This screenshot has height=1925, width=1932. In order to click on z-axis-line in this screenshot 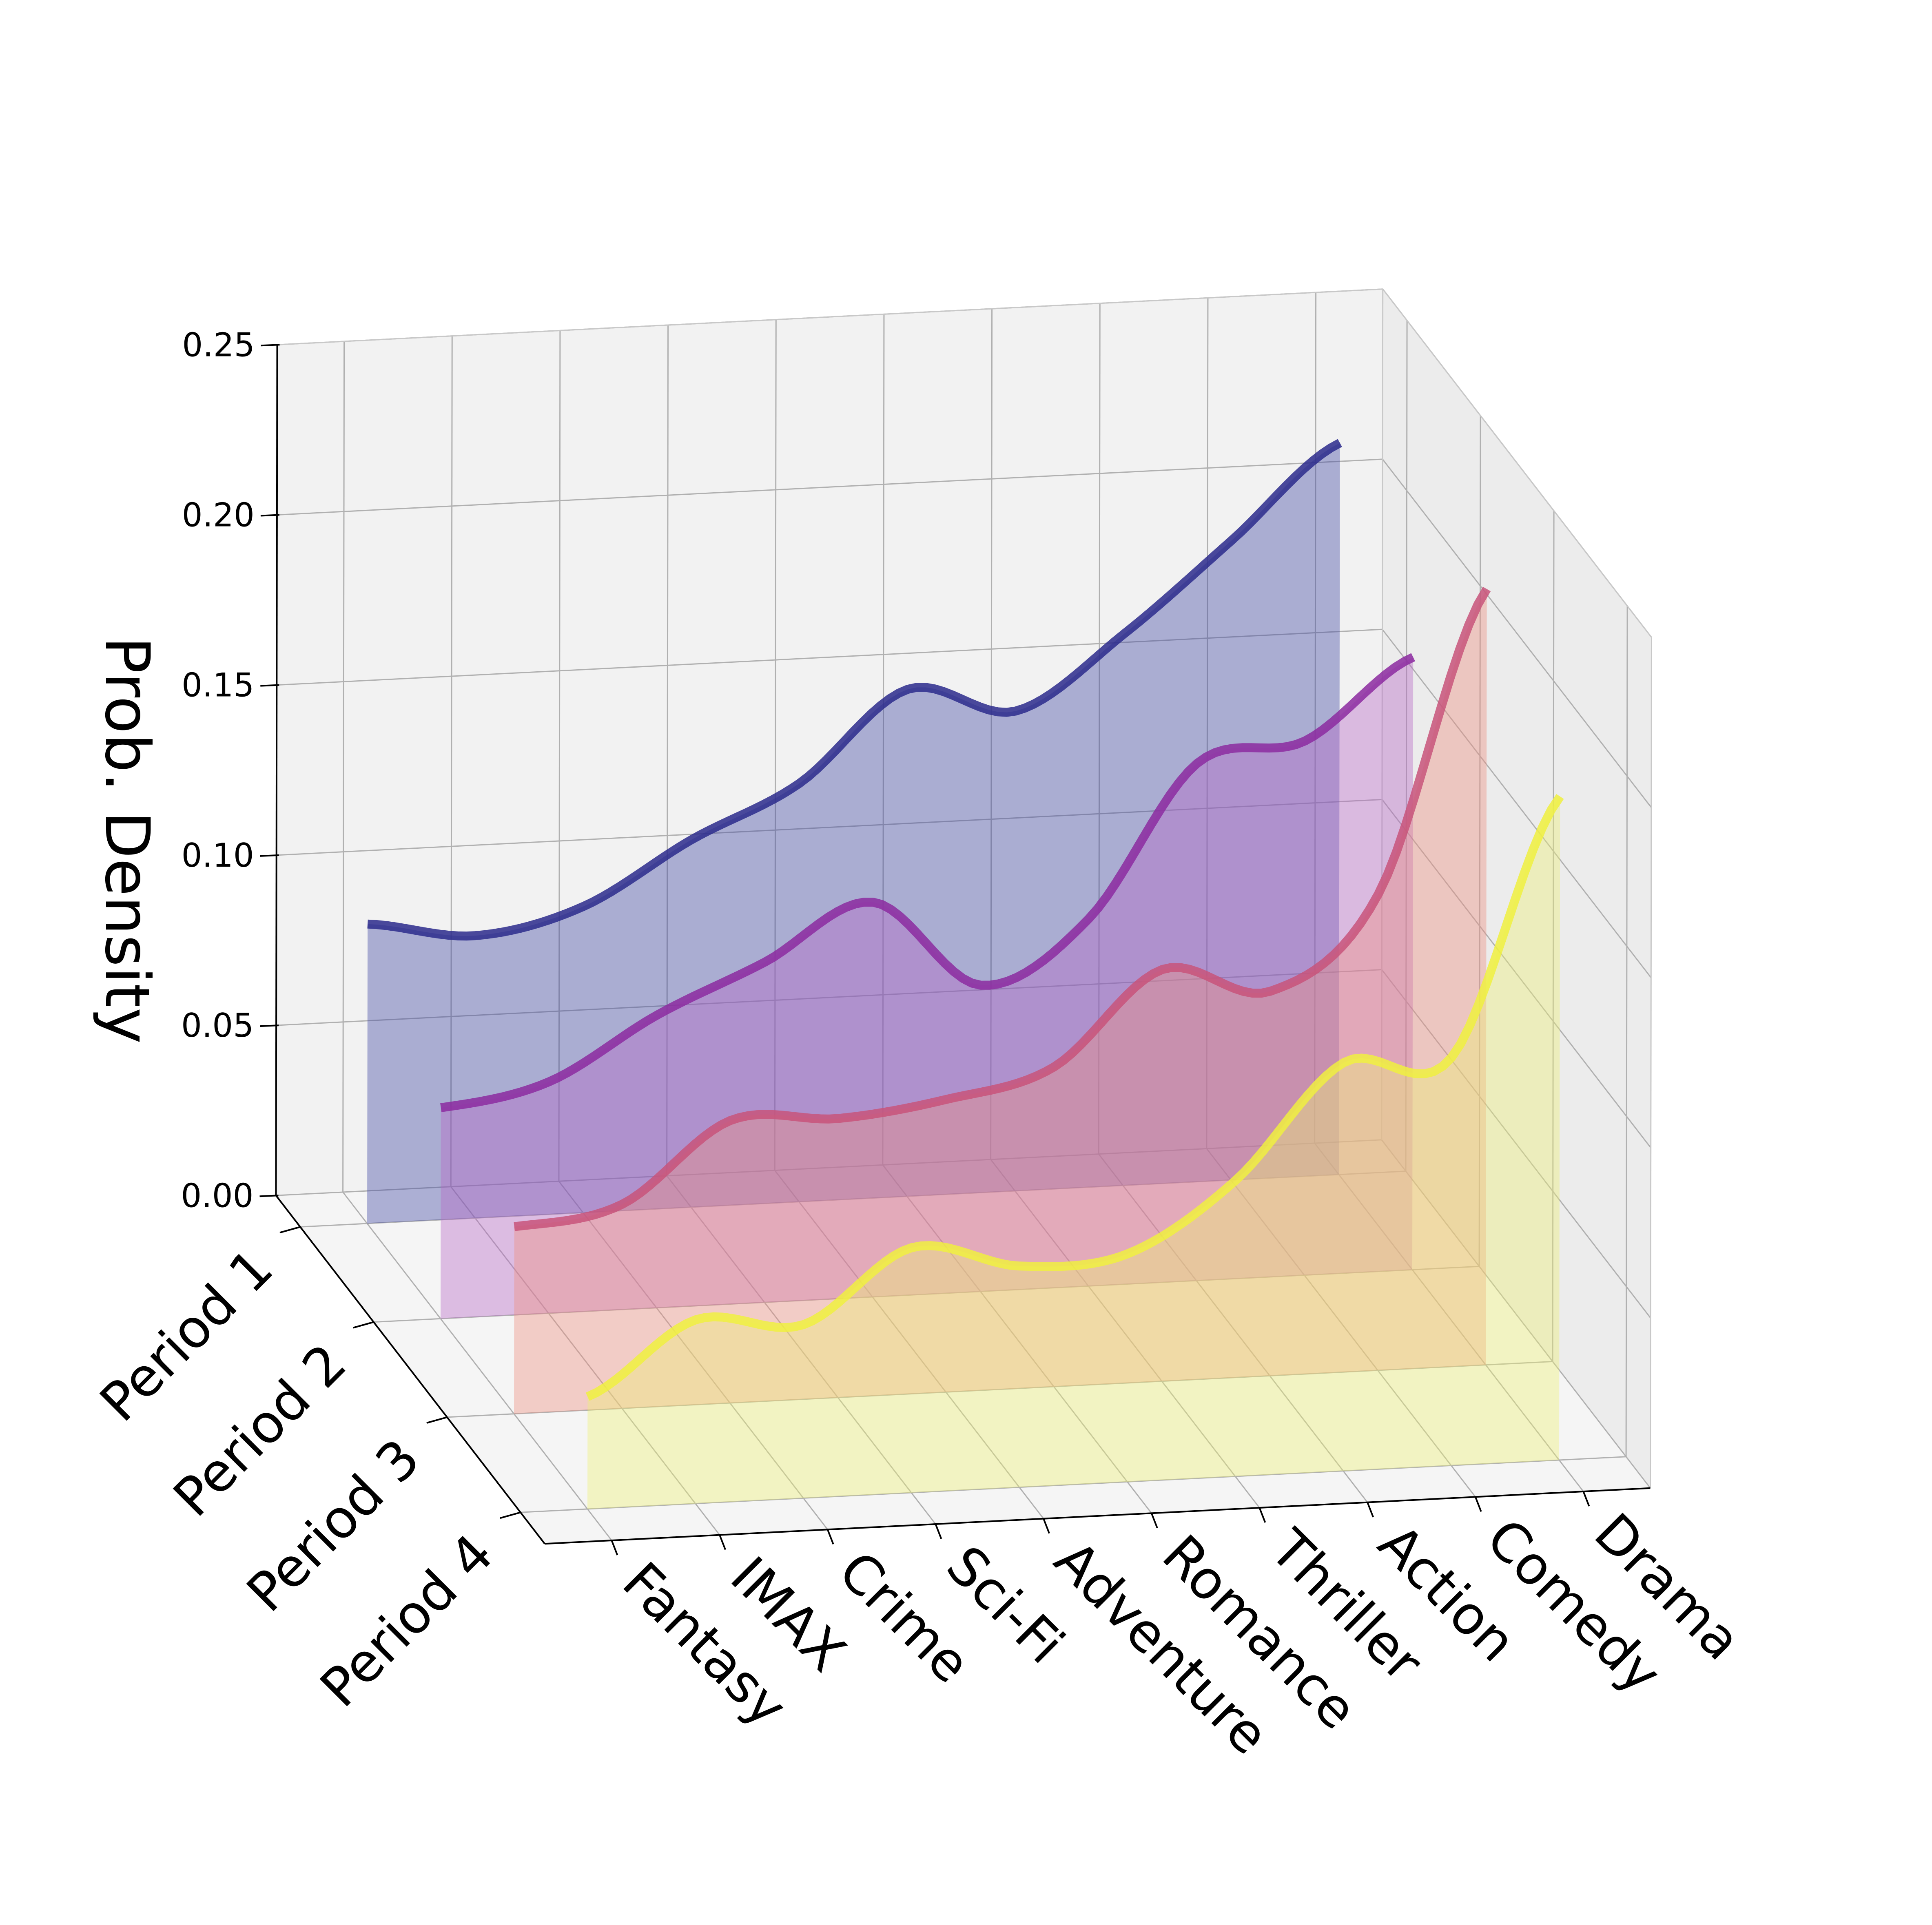, I will do `click(276, 770)`.